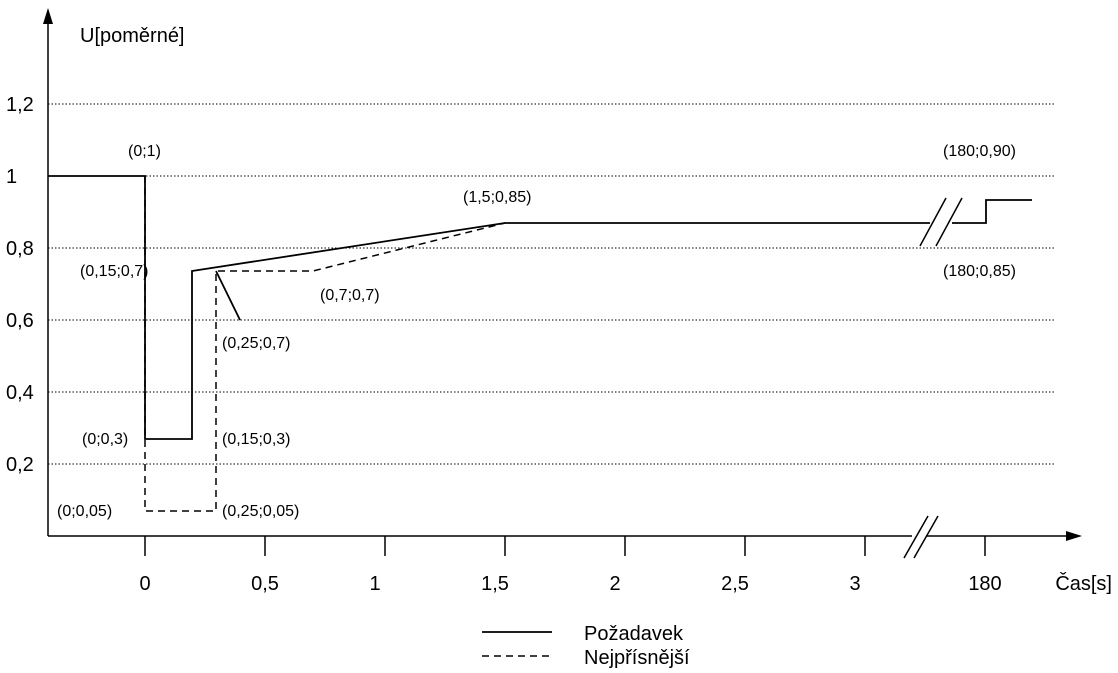 The width and height of the screenshot is (1118, 673). Describe the element at coordinates (84, 511) in the screenshot. I see `annotation-label: (0;0,05)` at that location.